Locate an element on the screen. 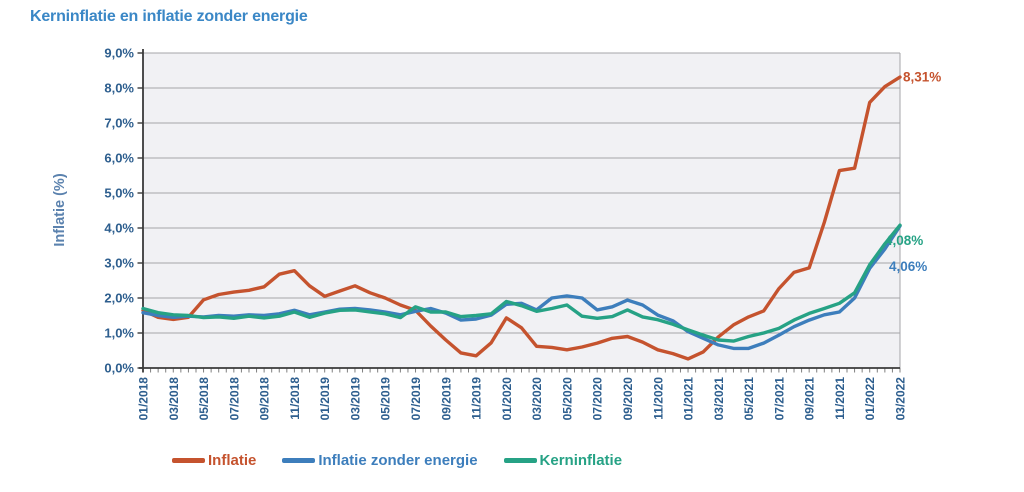 This screenshot has height=492, width=1024. x-tick-label: 01/2019 is located at coordinates (325, 399).